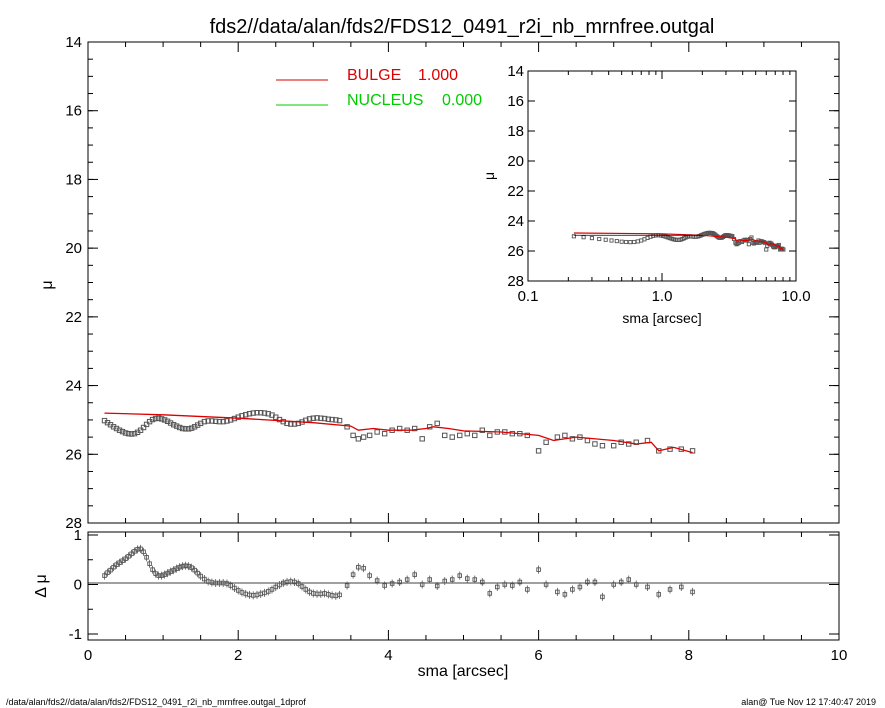 The height and width of the screenshot is (708, 885). Describe the element at coordinates (795, 296) in the screenshot. I see `inset-x-tick-label: 10.0` at that location.